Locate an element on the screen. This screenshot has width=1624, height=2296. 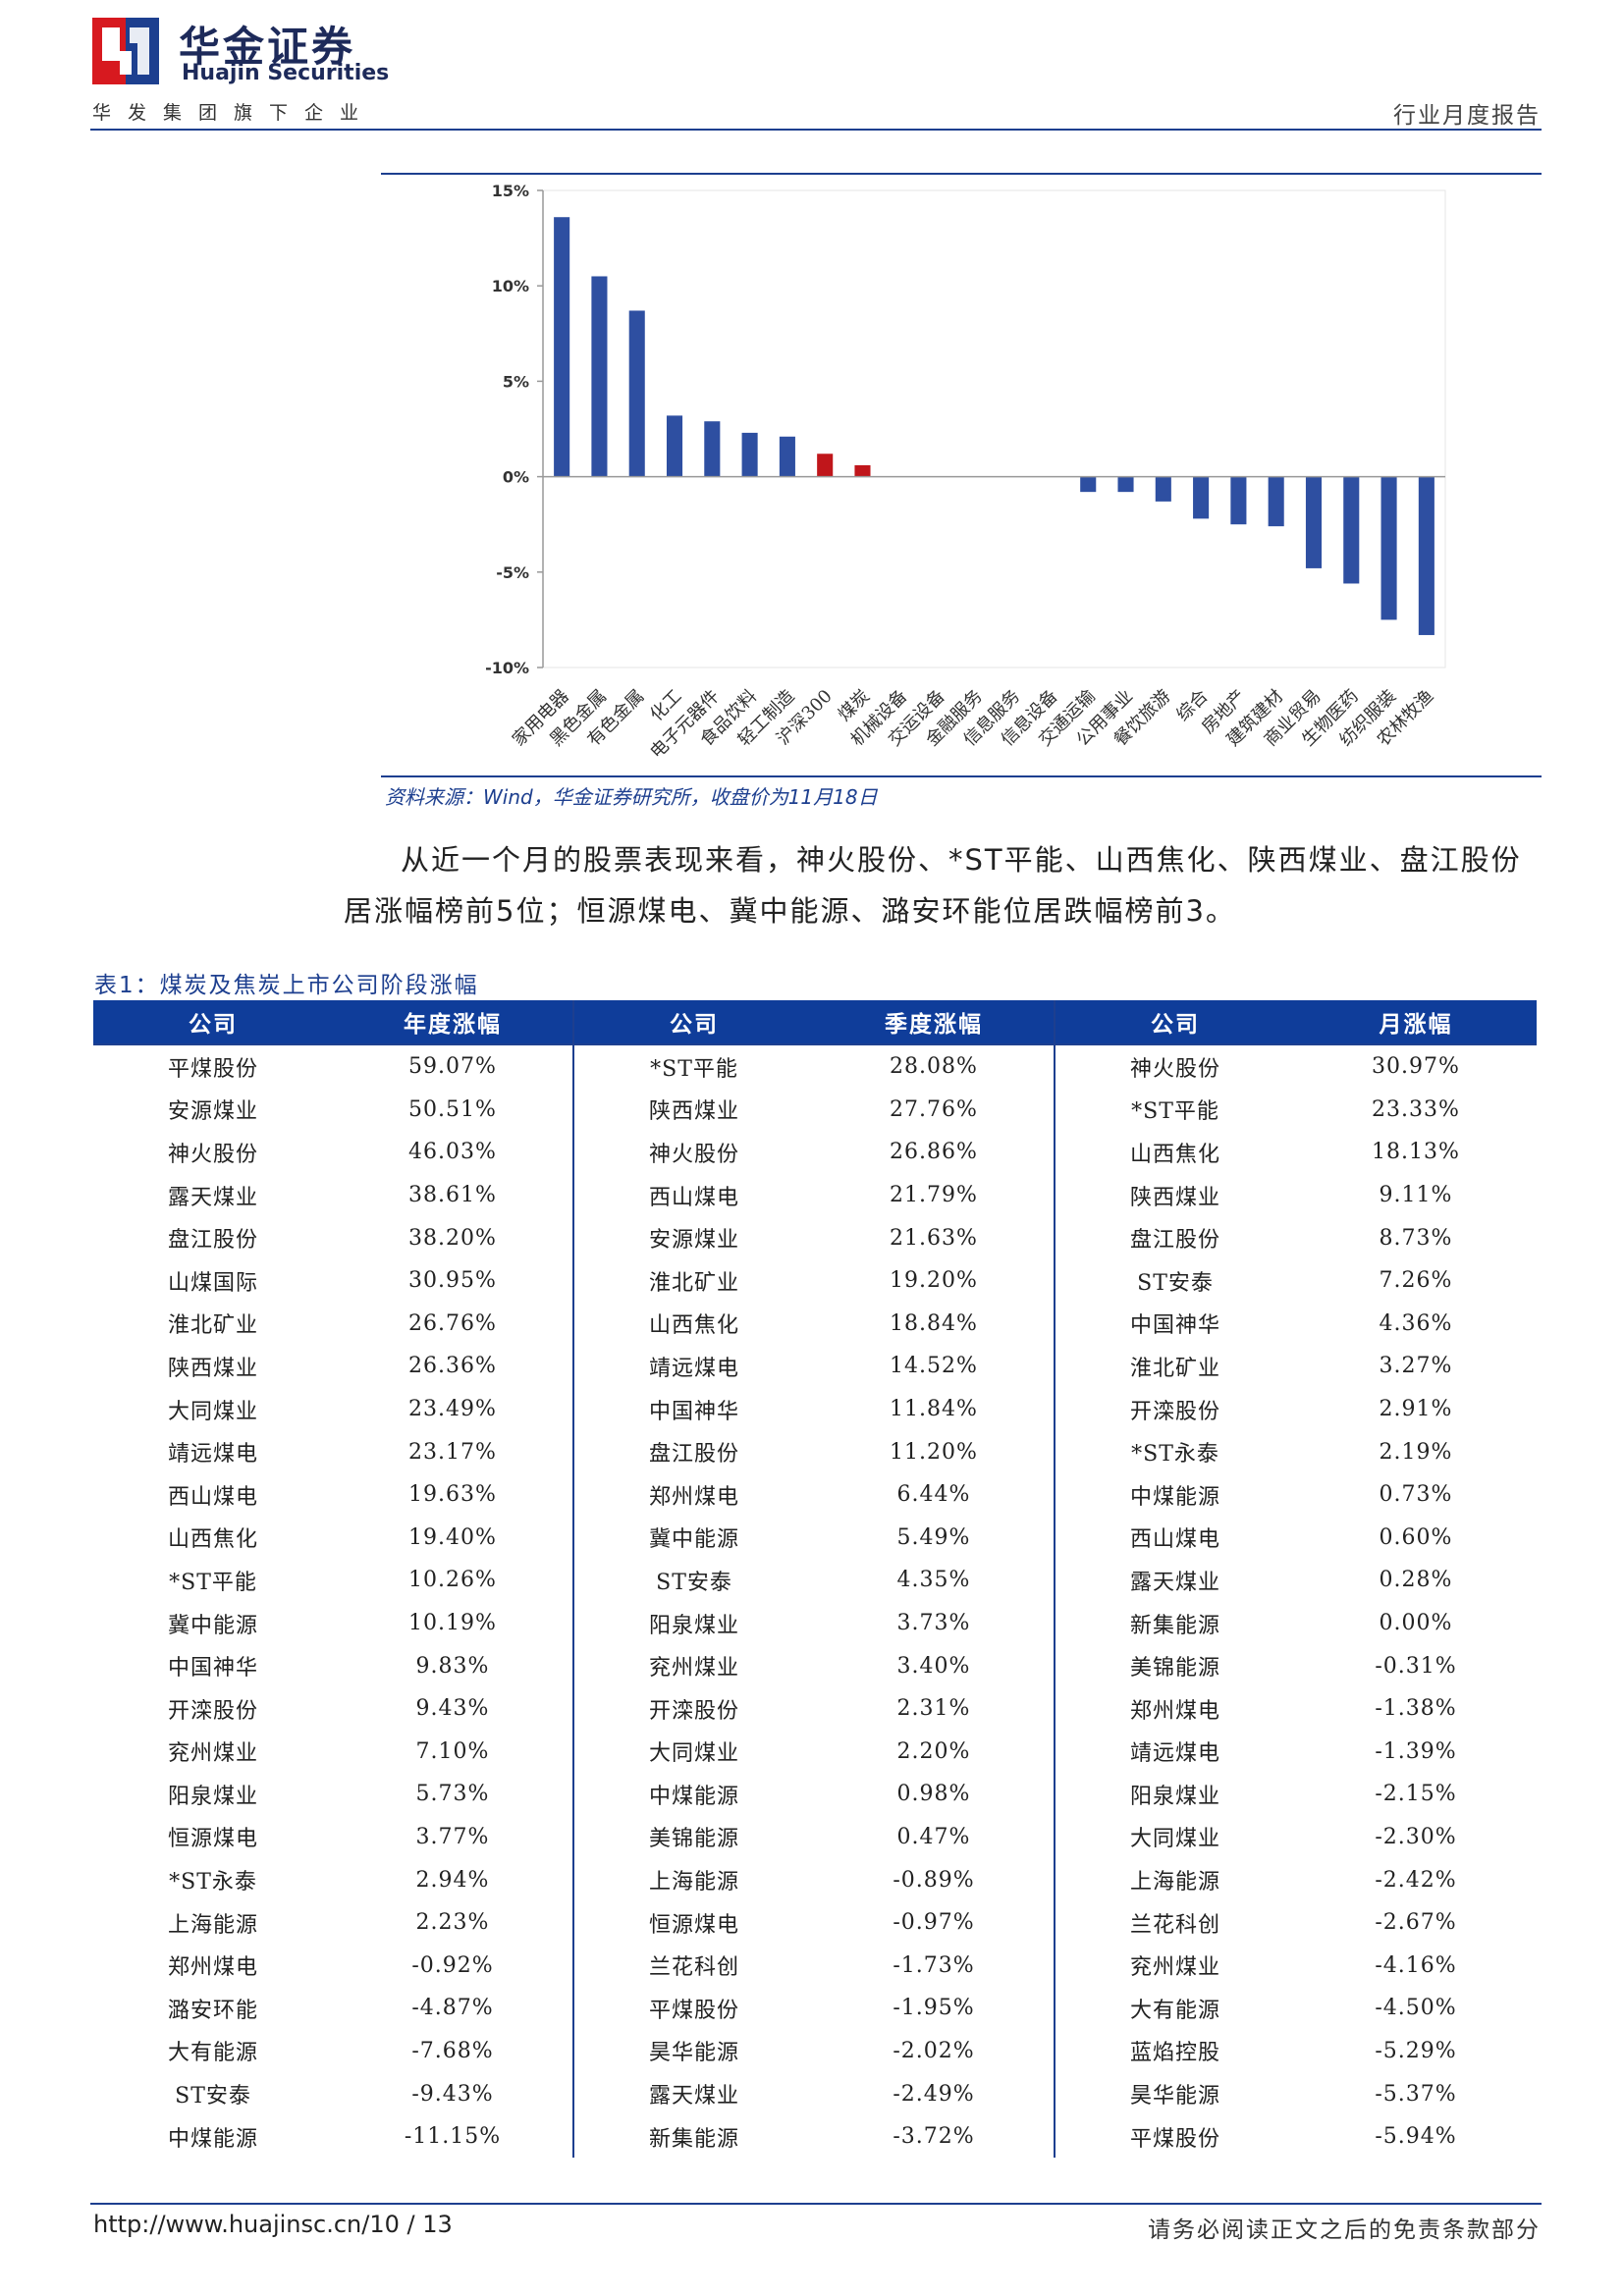
change-cell: -5.29% is located at coordinates (1416, 2050).